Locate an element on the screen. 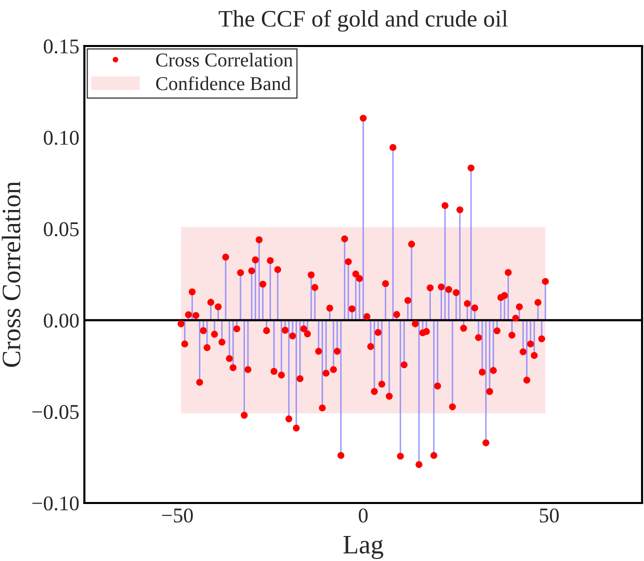  x-tick-label: 50 is located at coordinates (549, 515).